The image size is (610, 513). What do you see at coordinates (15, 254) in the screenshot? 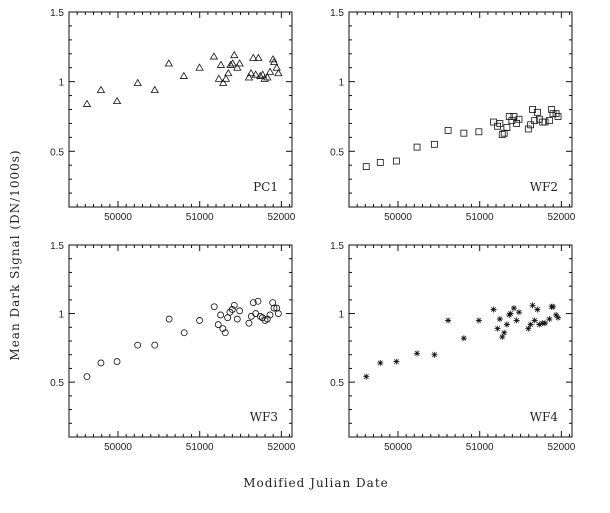
I see `y-axis-title: Mean Dark Signal (DN/1000s)` at bounding box center [15, 254].